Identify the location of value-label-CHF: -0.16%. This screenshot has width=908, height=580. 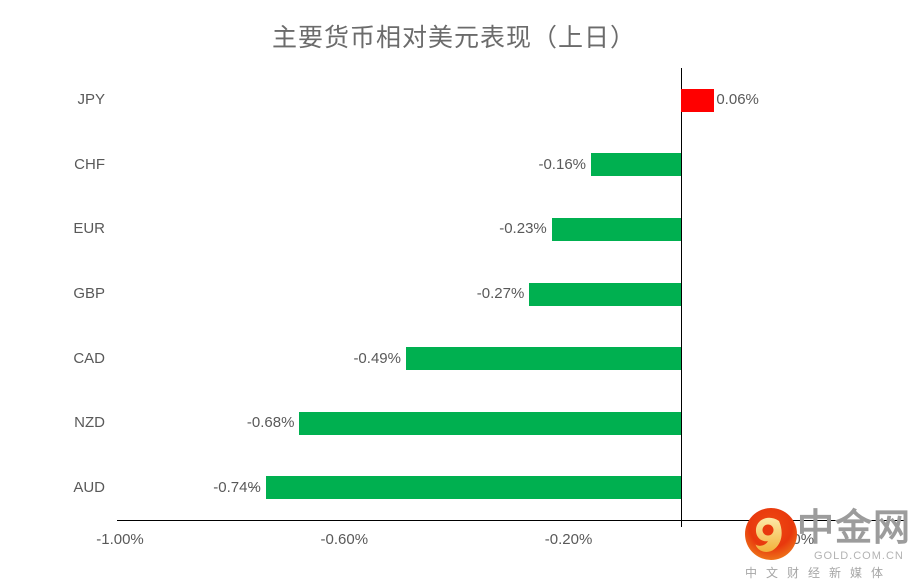
(562, 164).